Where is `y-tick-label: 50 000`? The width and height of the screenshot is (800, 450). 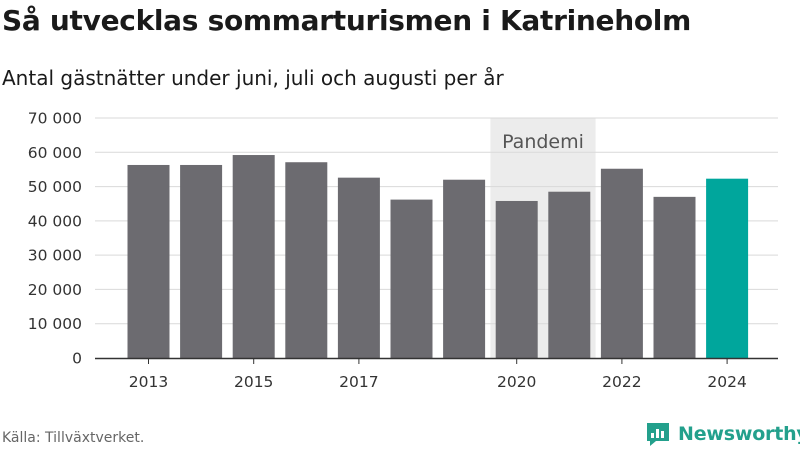 y-tick-label: 50 000 is located at coordinates (55, 187).